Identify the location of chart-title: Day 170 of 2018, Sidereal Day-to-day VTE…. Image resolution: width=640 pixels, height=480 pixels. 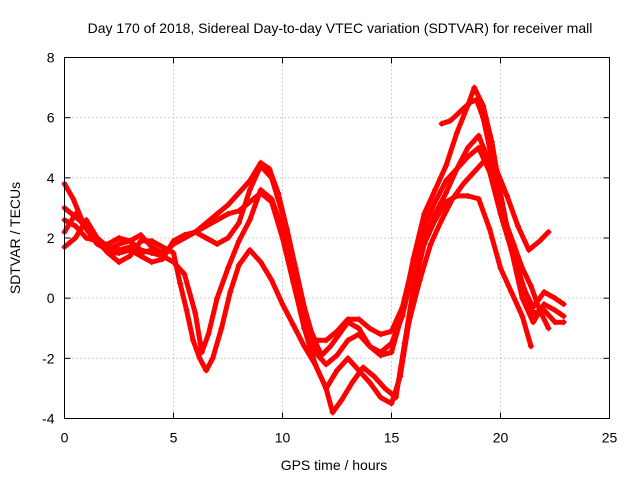
(340, 28).